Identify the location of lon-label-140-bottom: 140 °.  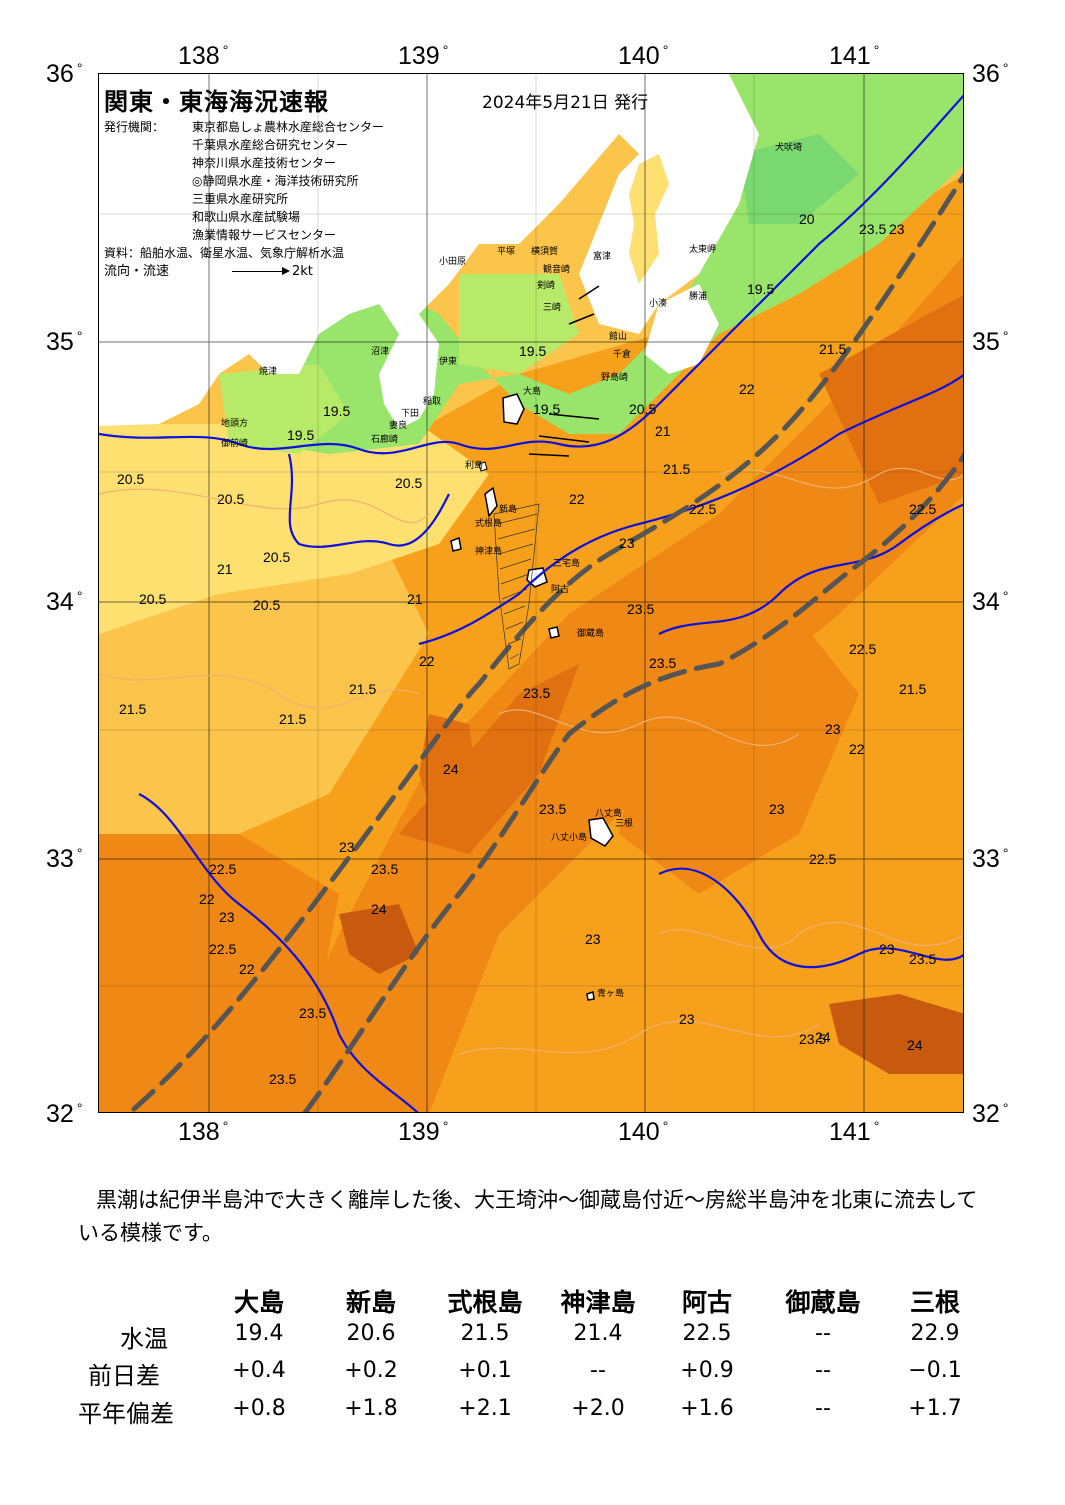
(643, 1132).